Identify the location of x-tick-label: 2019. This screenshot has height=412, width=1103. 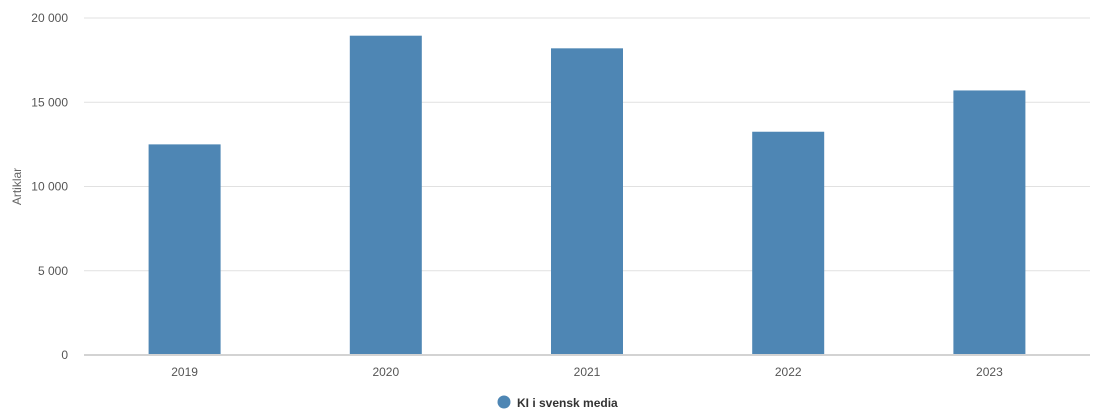
(184, 372).